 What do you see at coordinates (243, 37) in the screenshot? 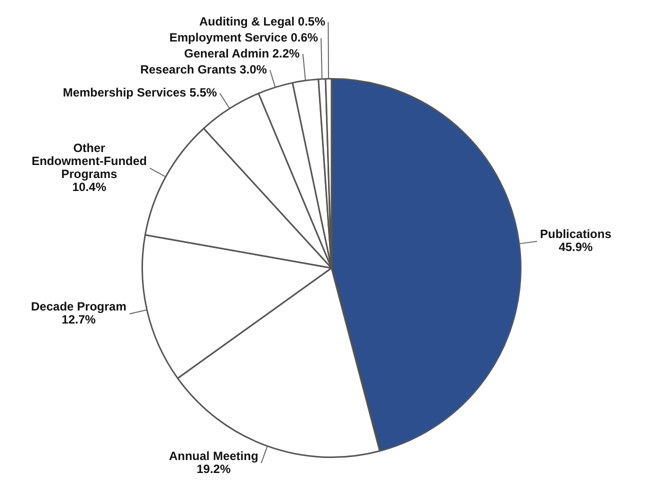
I see `slice-label: Employment Service 0.6%` at bounding box center [243, 37].